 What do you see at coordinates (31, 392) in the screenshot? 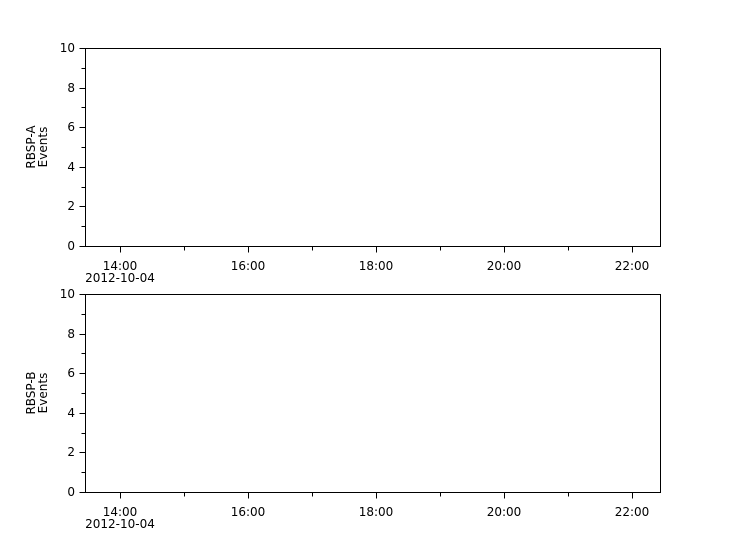
I see `y-axis-label: RBSP-B` at bounding box center [31, 392].